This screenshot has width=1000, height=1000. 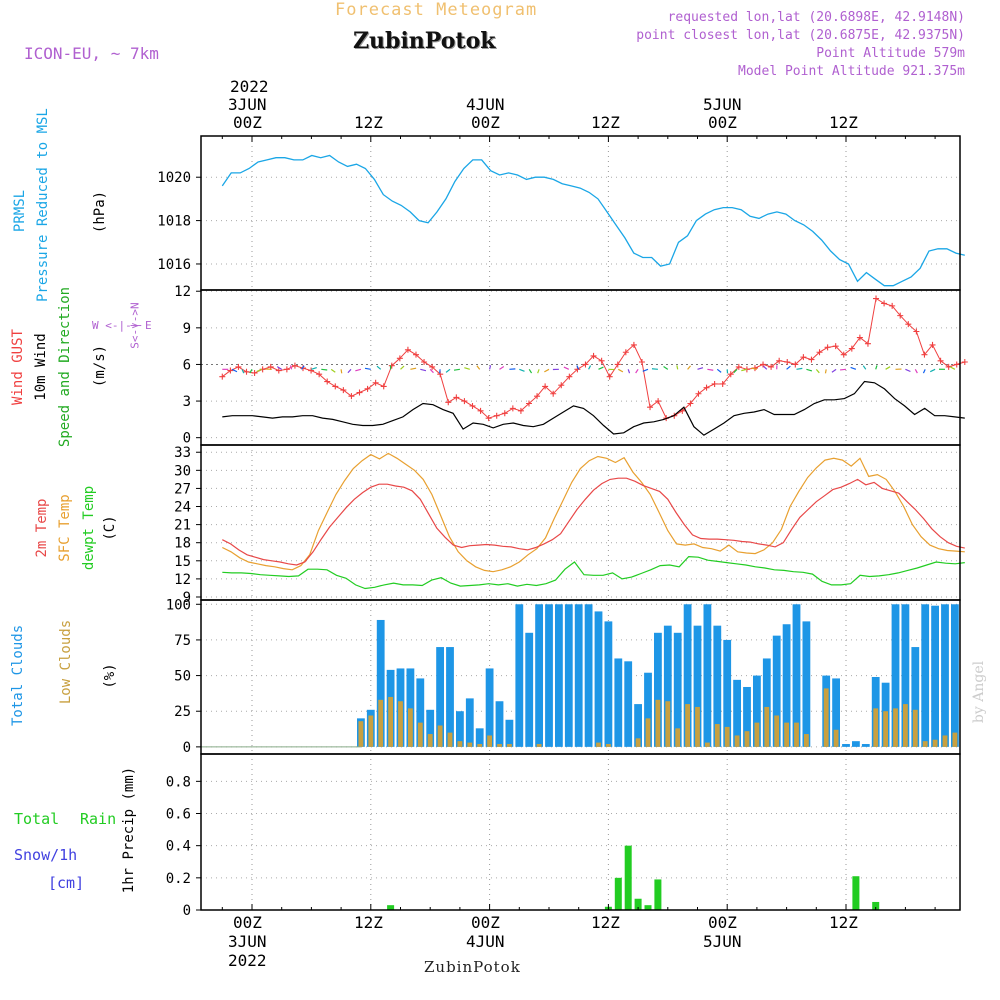 What do you see at coordinates (178, 782) in the screenshot?
I see `y-tick-label: 0.8` at bounding box center [178, 782].